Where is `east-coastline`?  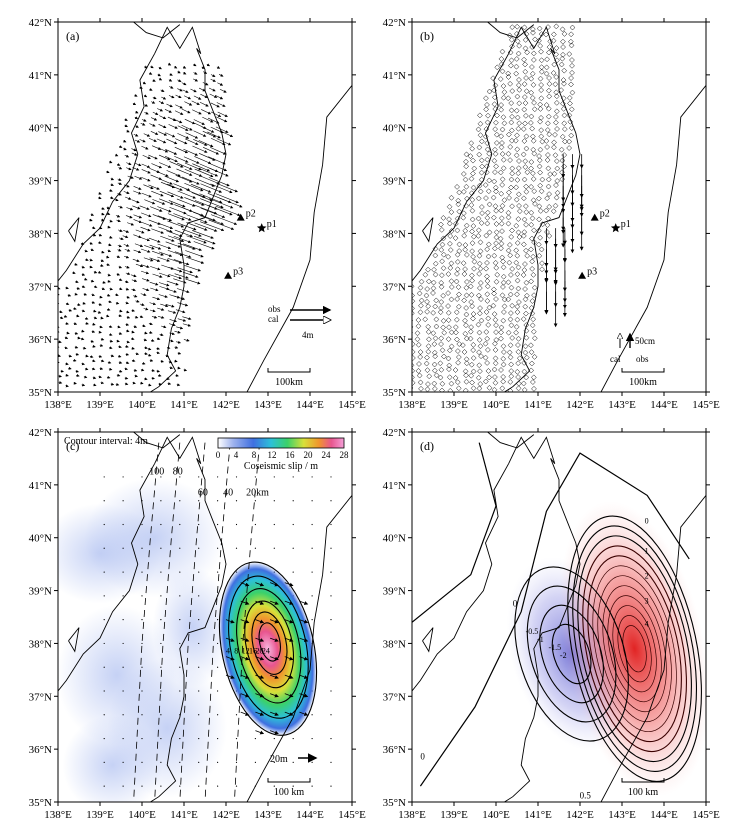 east-coastline is located at coordinates (542, 630).